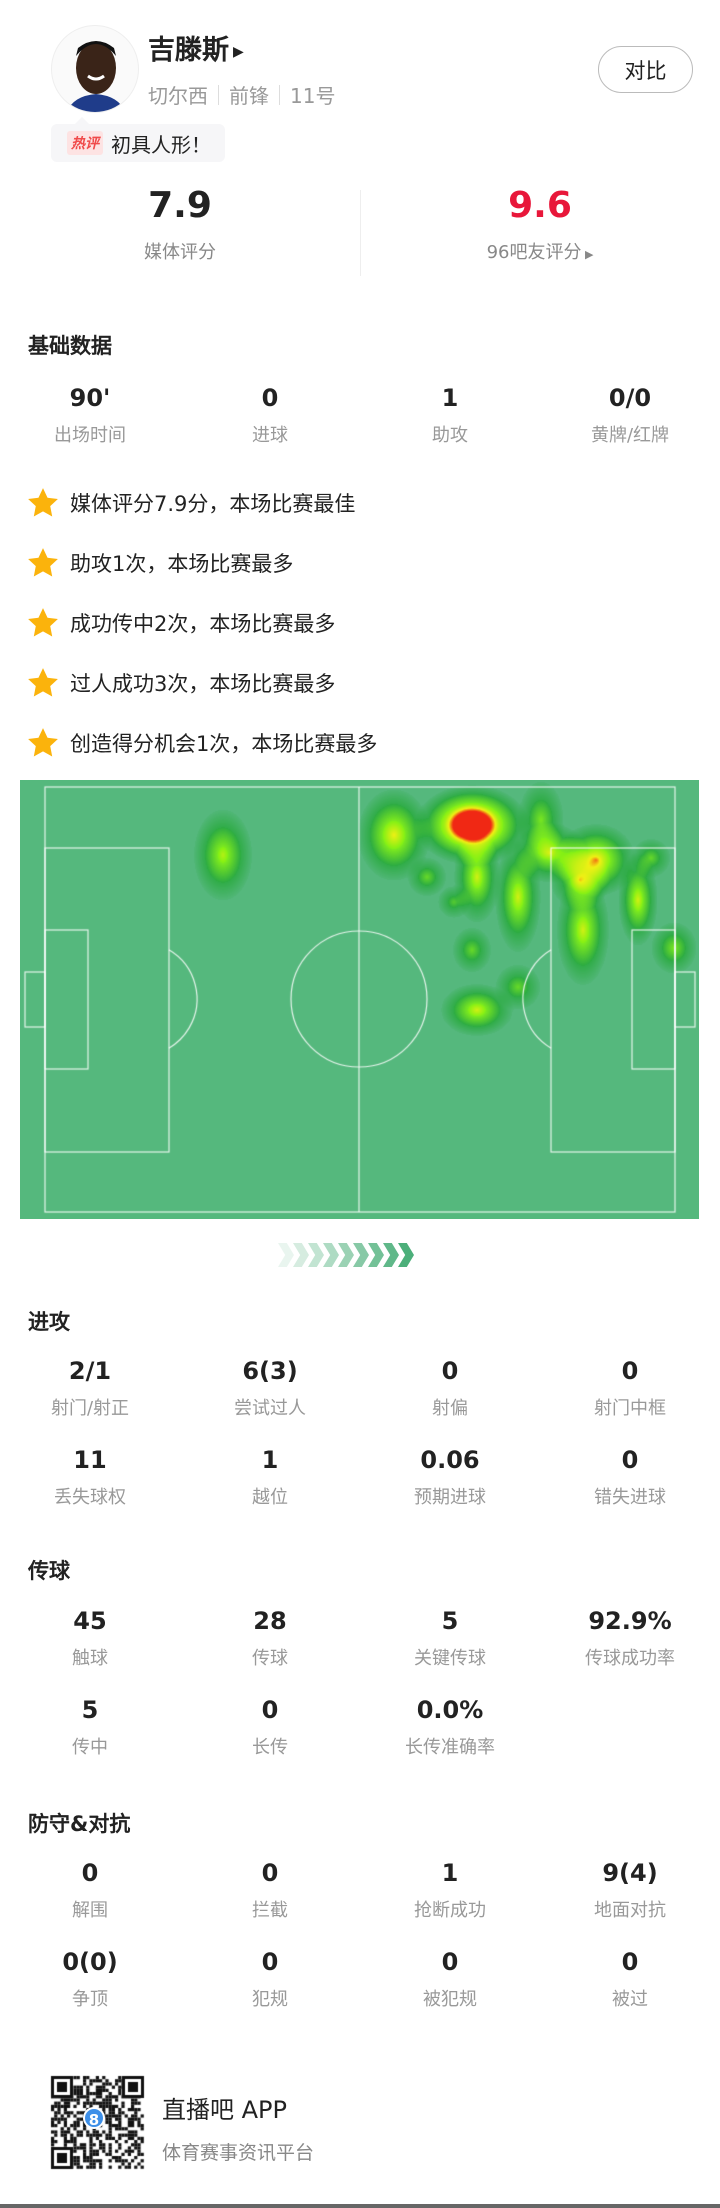 The image size is (720, 2208). What do you see at coordinates (270, 1638) in the screenshot?
I see `stat-item: 28 传球` at bounding box center [270, 1638].